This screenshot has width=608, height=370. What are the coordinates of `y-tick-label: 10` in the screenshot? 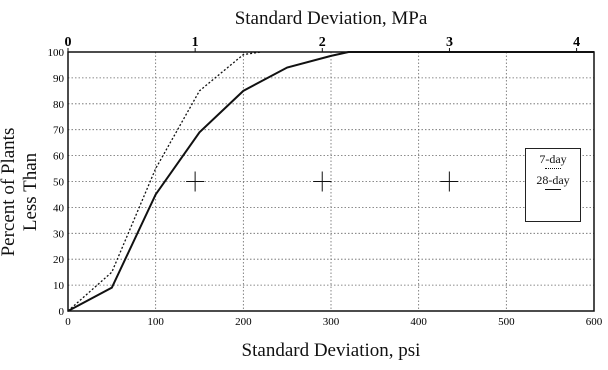 It's located at (59, 286).